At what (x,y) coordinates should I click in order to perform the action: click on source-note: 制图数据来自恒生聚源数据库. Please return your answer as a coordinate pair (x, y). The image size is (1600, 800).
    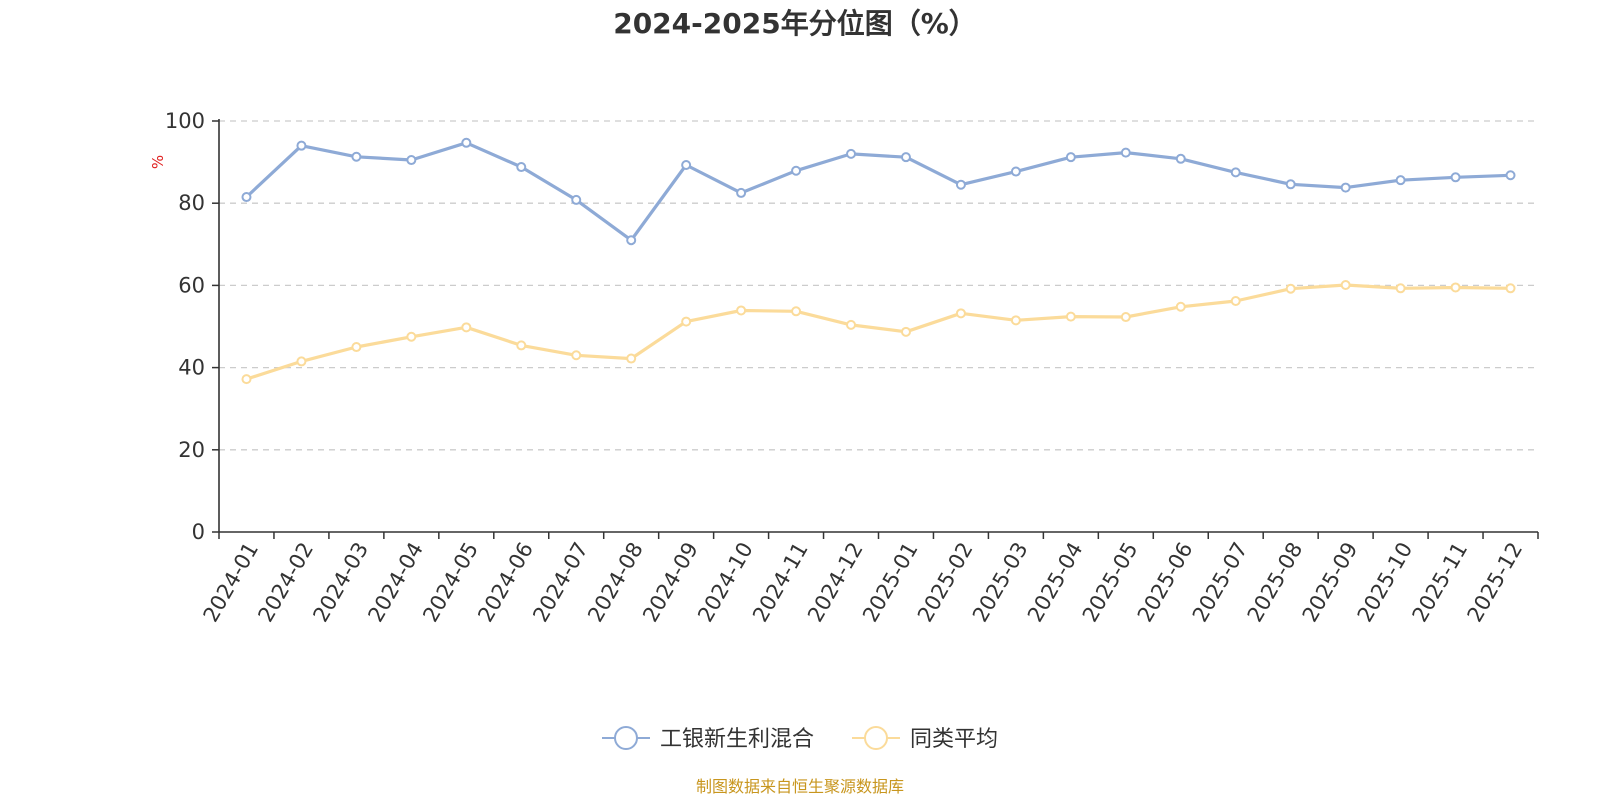
    Looking at the image, I should click on (800, 786).